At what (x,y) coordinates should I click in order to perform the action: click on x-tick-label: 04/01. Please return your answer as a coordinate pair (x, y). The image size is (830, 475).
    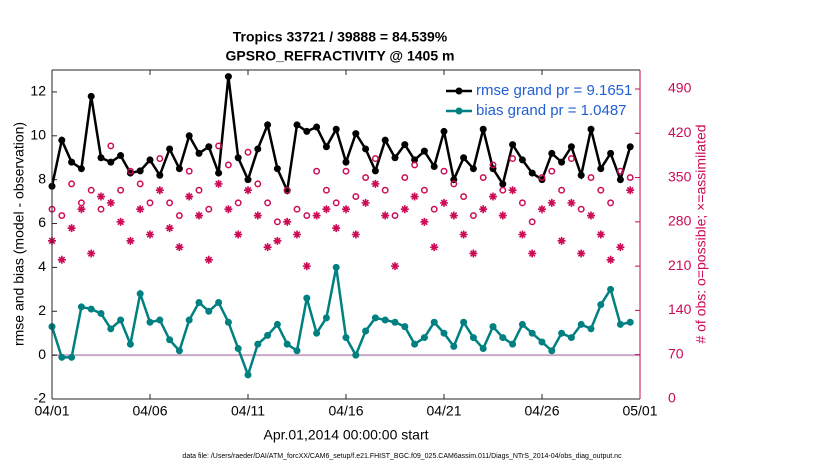
    Looking at the image, I should click on (51, 411).